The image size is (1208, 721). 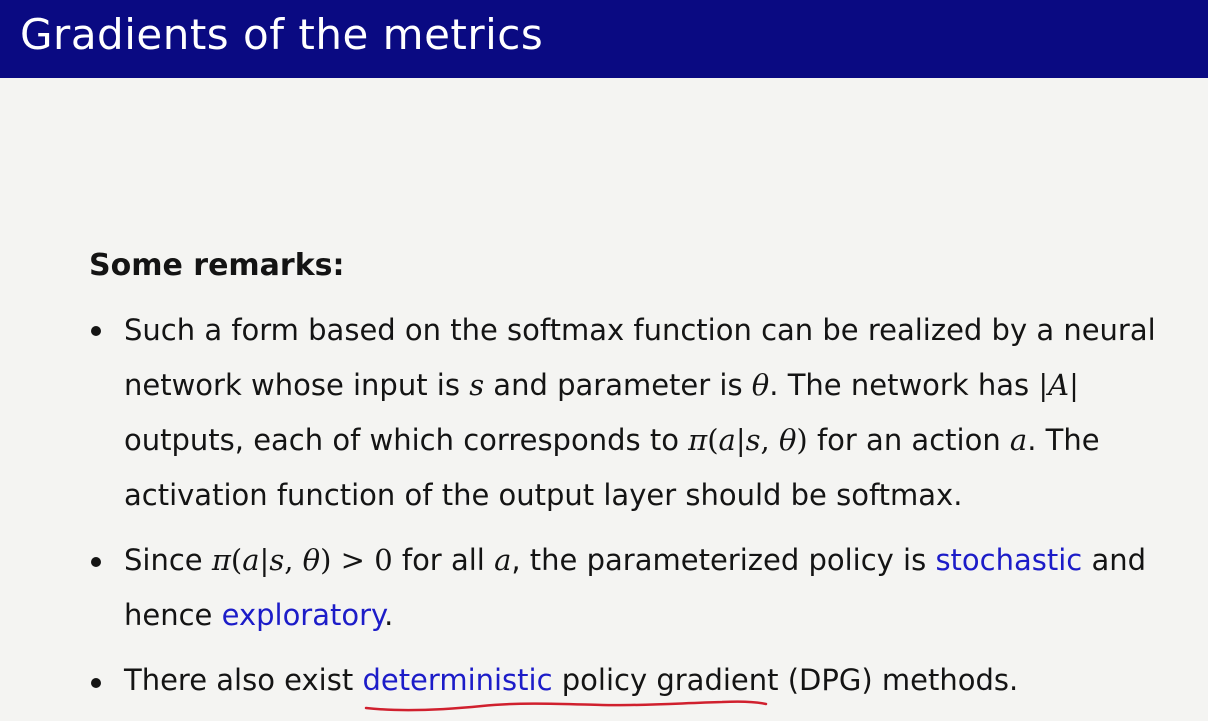 I want to click on text-span: outputs, each of which corresponds to, so click(x=406, y=440).